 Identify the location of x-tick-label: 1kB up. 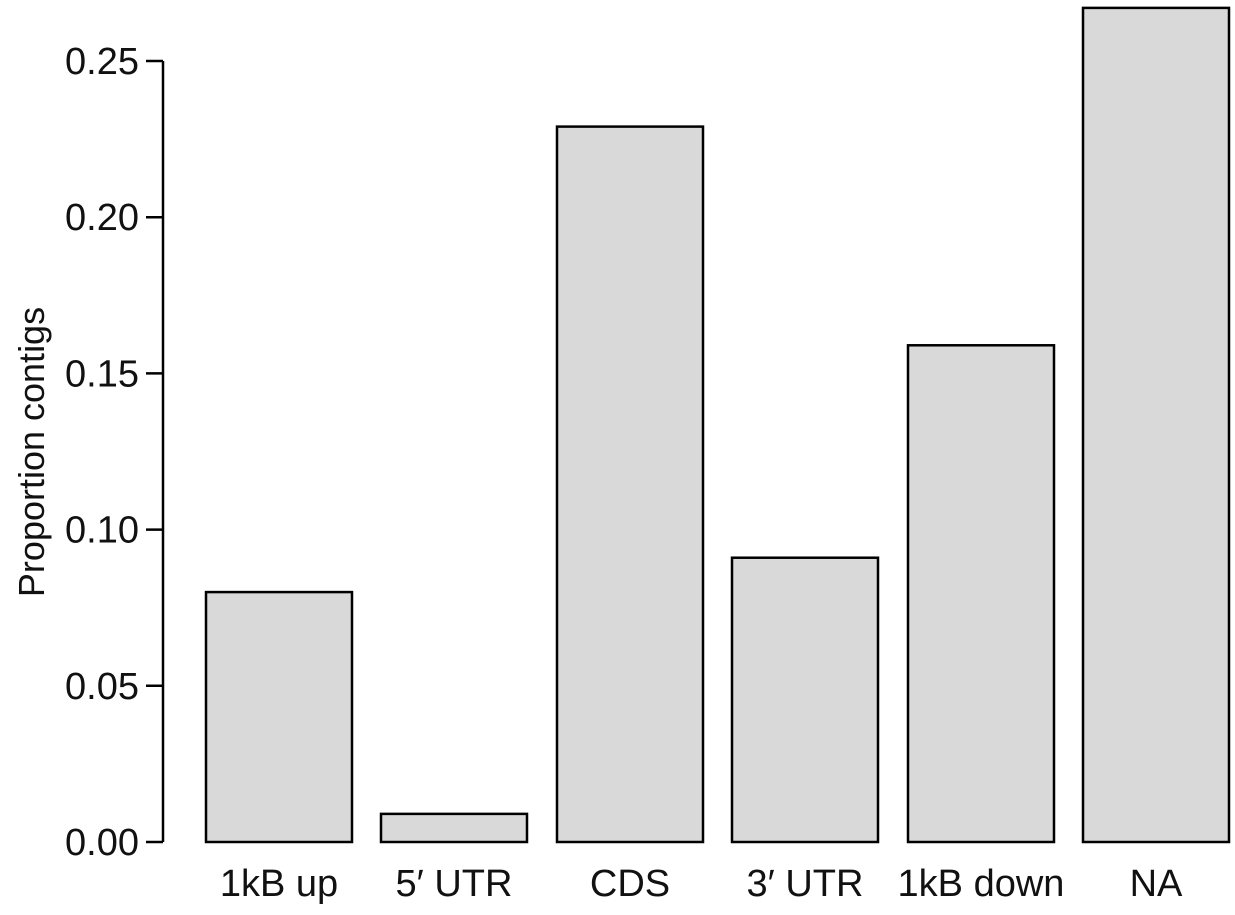
(279, 884).